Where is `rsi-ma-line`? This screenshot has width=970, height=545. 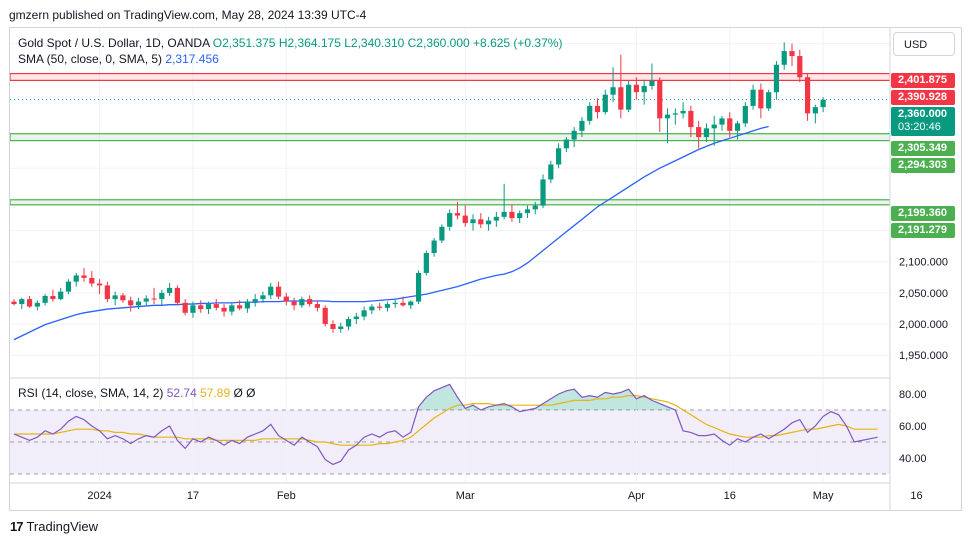
rsi-ma-line is located at coordinates (446, 420).